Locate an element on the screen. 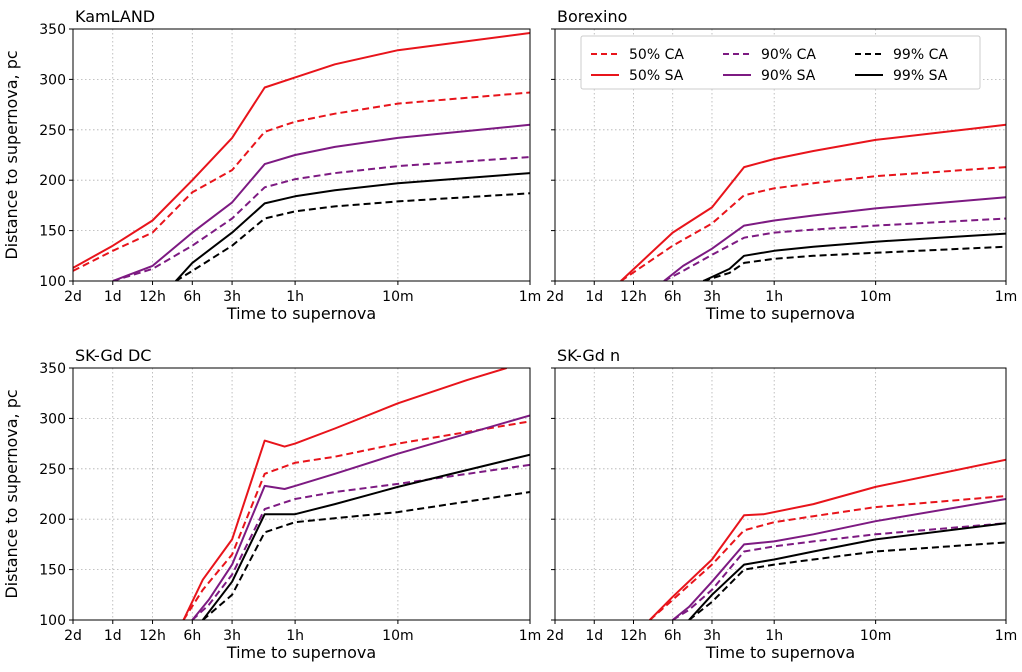  legend: 50% CA 90% CA 99% CA 50% SA 90% SA 99% SA is located at coordinates (780, 62).